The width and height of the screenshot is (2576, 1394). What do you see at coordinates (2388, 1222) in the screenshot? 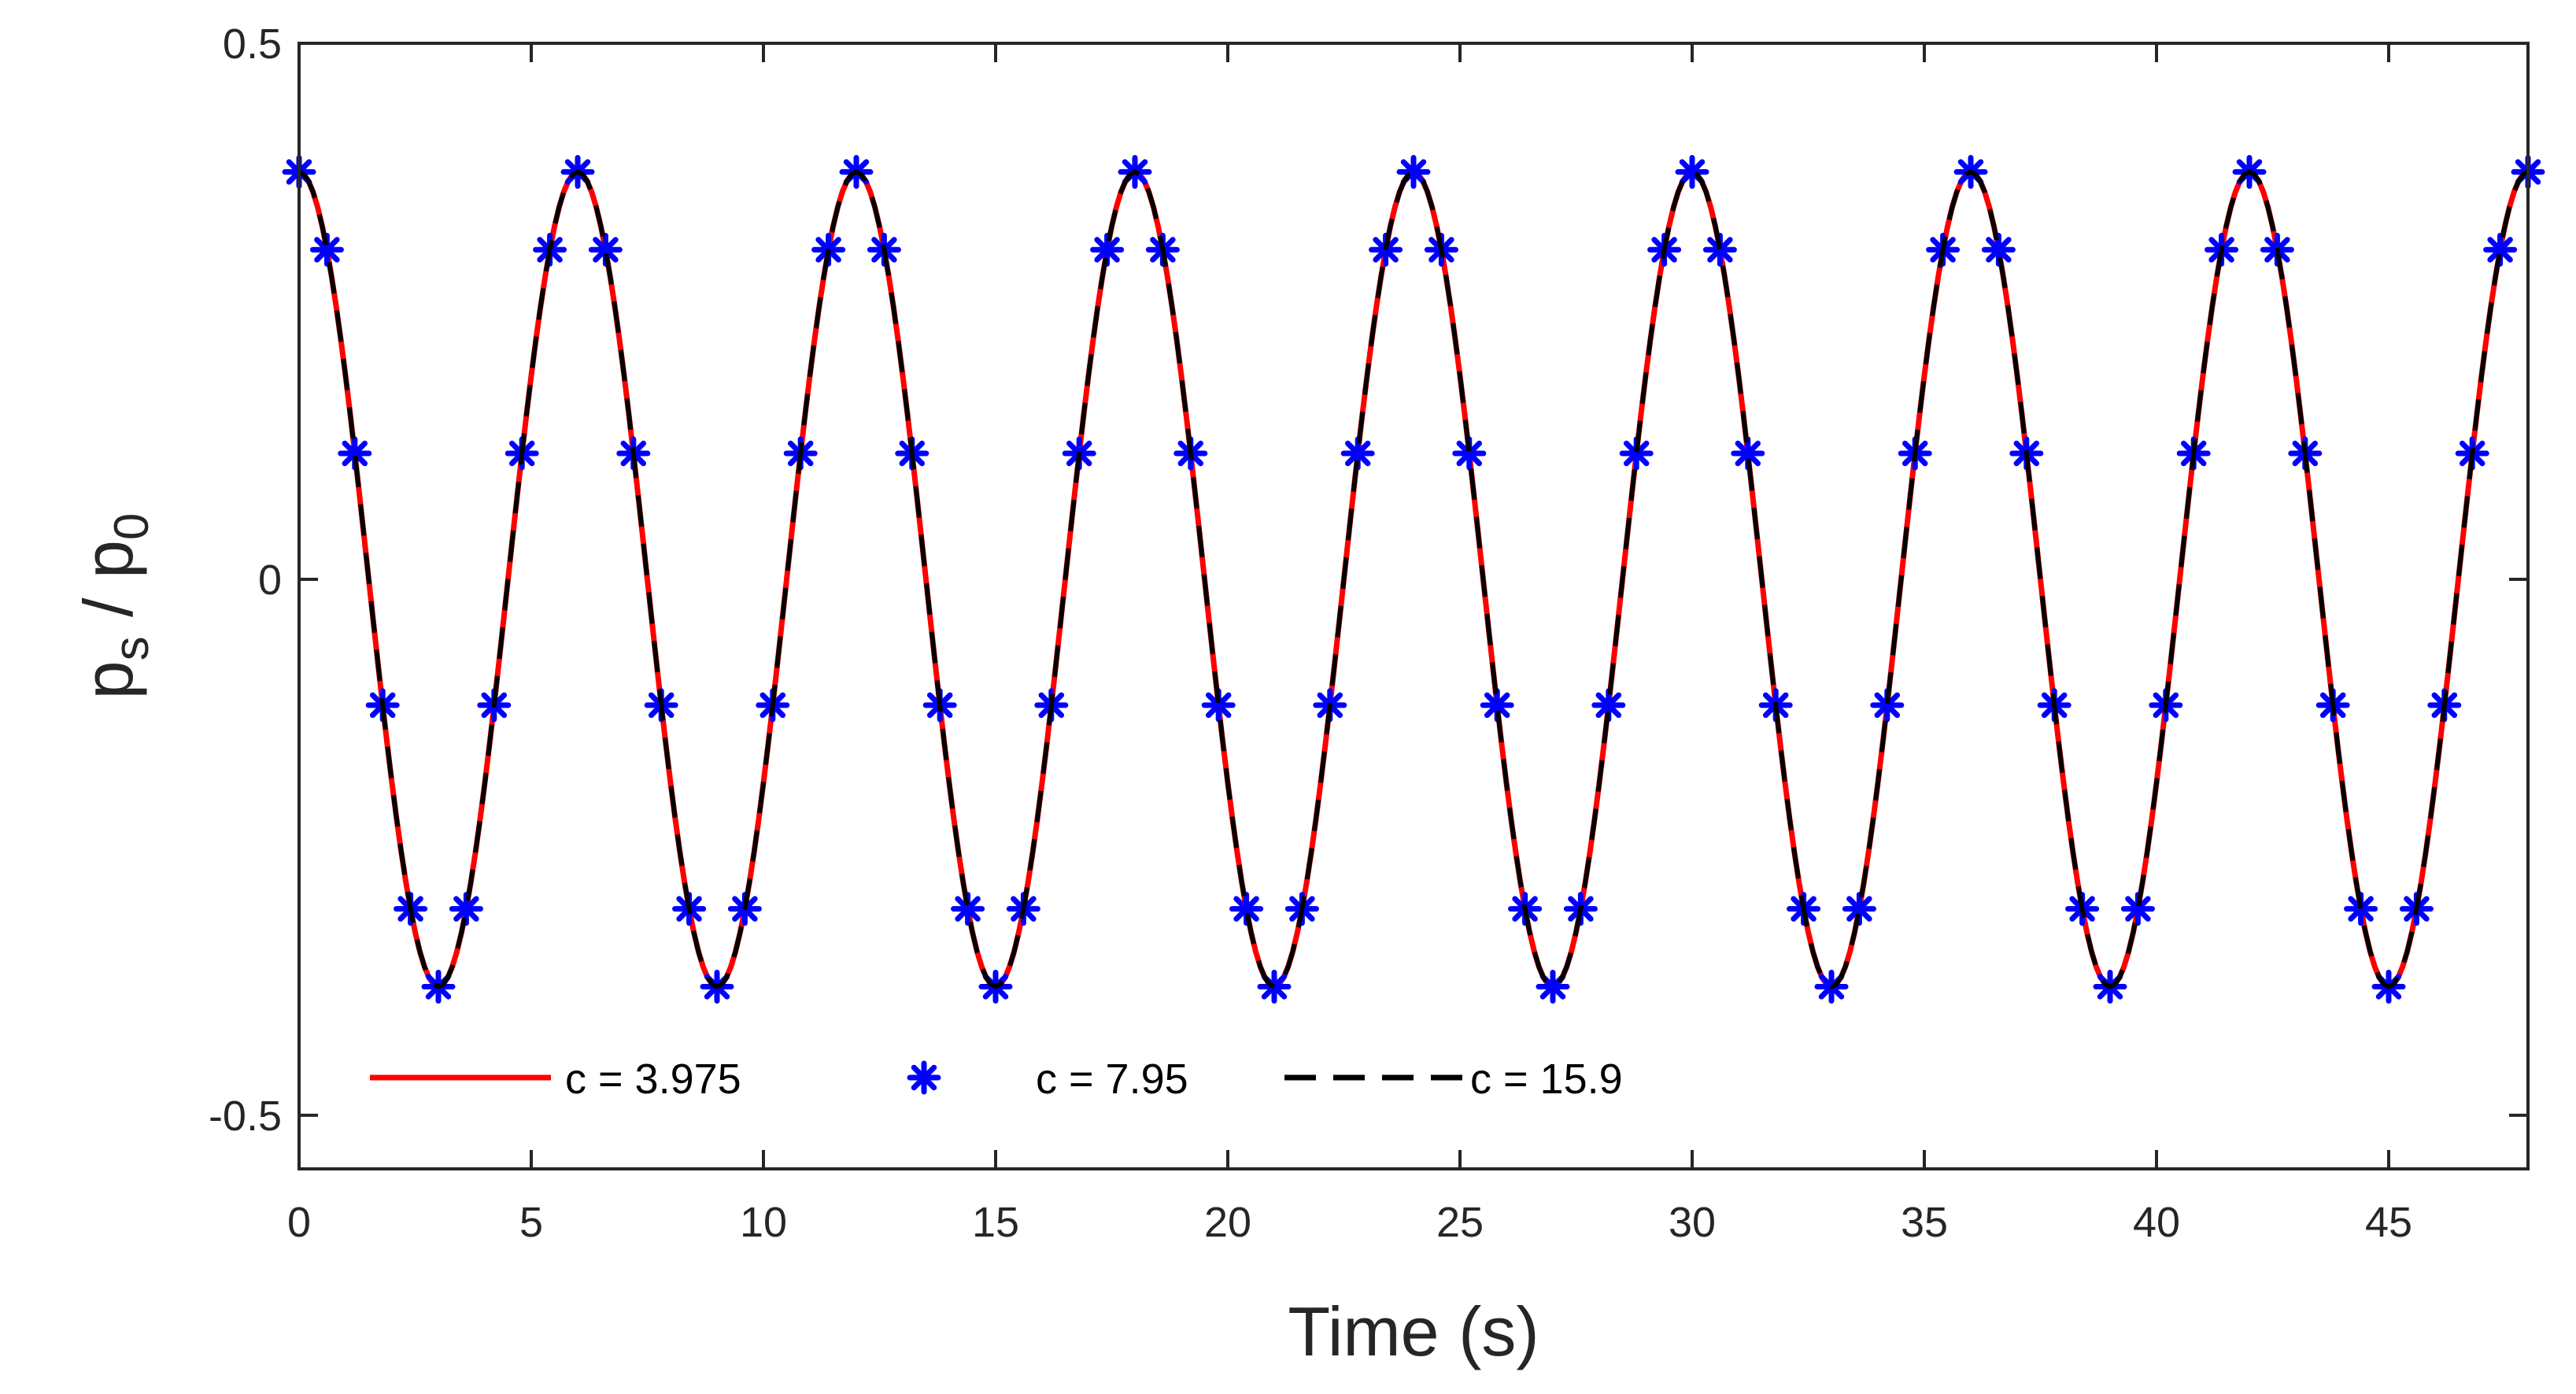
I see `x-tick-label: 45` at bounding box center [2388, 1222].